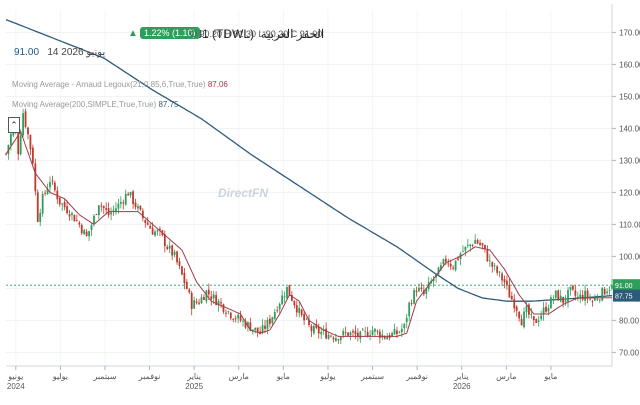  Describe the element at coordinates (217, 84) in the screenshot. I see `alma-legend-value: 87.06` at that location.